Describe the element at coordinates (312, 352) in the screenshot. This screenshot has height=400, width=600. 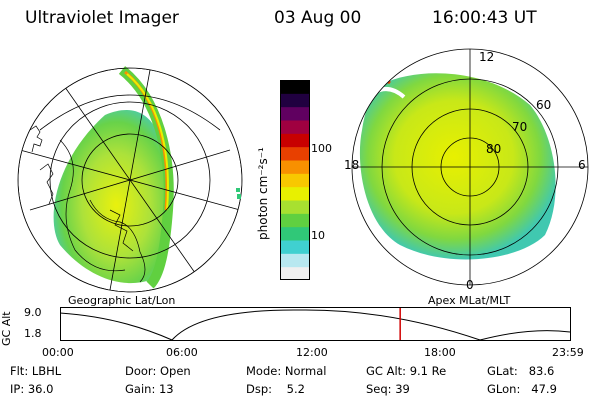
I see `altitude-xtick-2: 12:00` at that location.